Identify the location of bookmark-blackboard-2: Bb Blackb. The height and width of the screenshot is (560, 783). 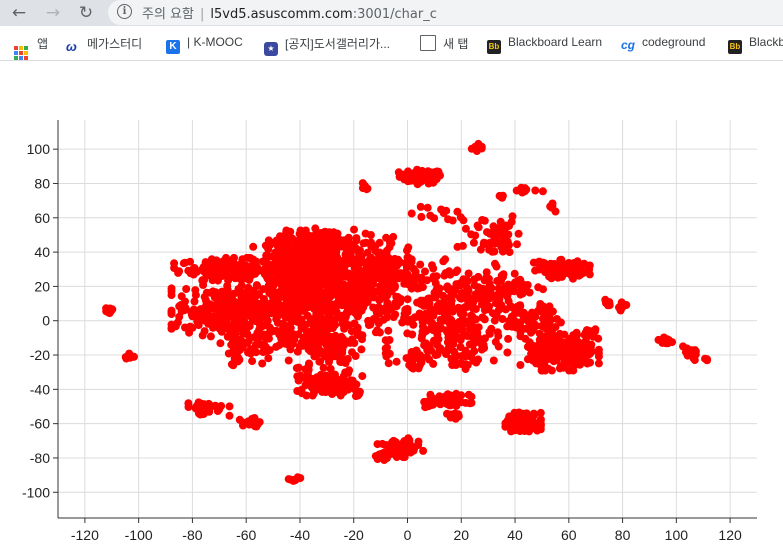
(755, 44).